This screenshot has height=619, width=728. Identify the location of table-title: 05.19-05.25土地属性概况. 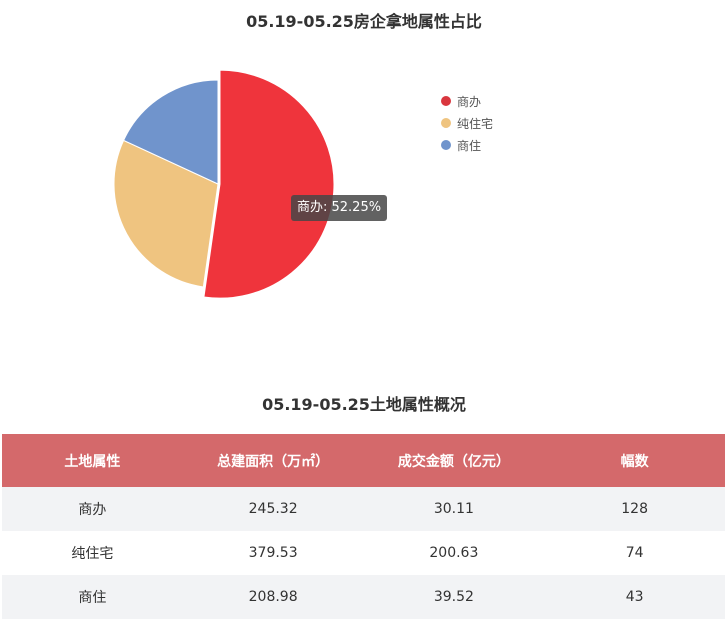
(364, 404).